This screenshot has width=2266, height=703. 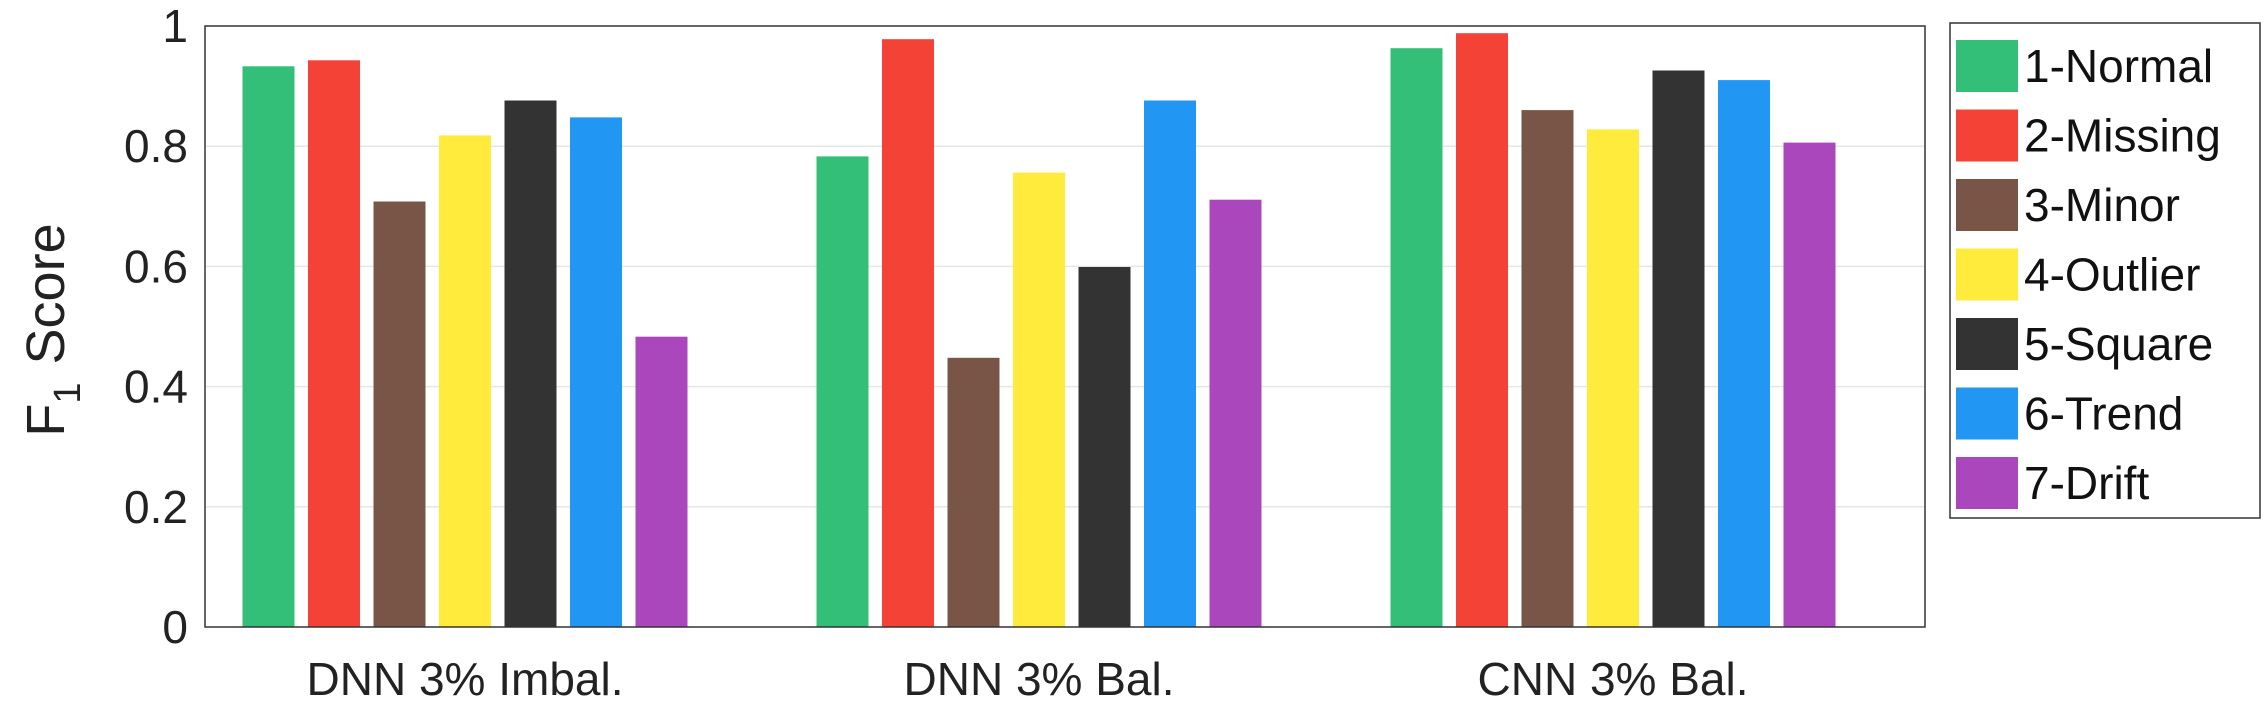 What do you see at coordinates (156, 387) in the screenshot?
I see `y-tick-label: 0.4` at bounding box center [156, 387].